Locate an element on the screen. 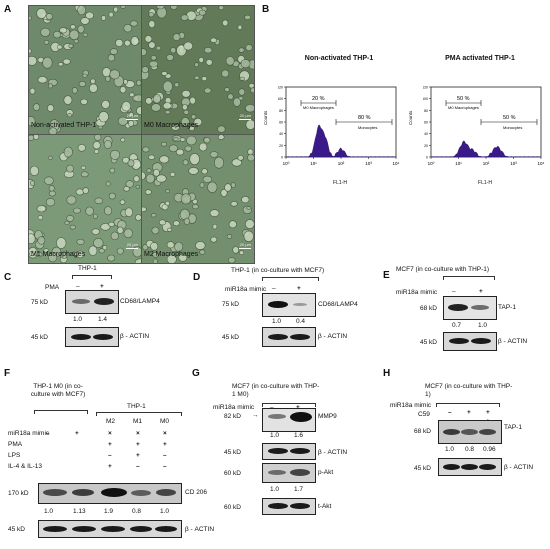 This screenshot has height=549, width=550. gate-percent: 20 % is located at coordinates (318, 99).